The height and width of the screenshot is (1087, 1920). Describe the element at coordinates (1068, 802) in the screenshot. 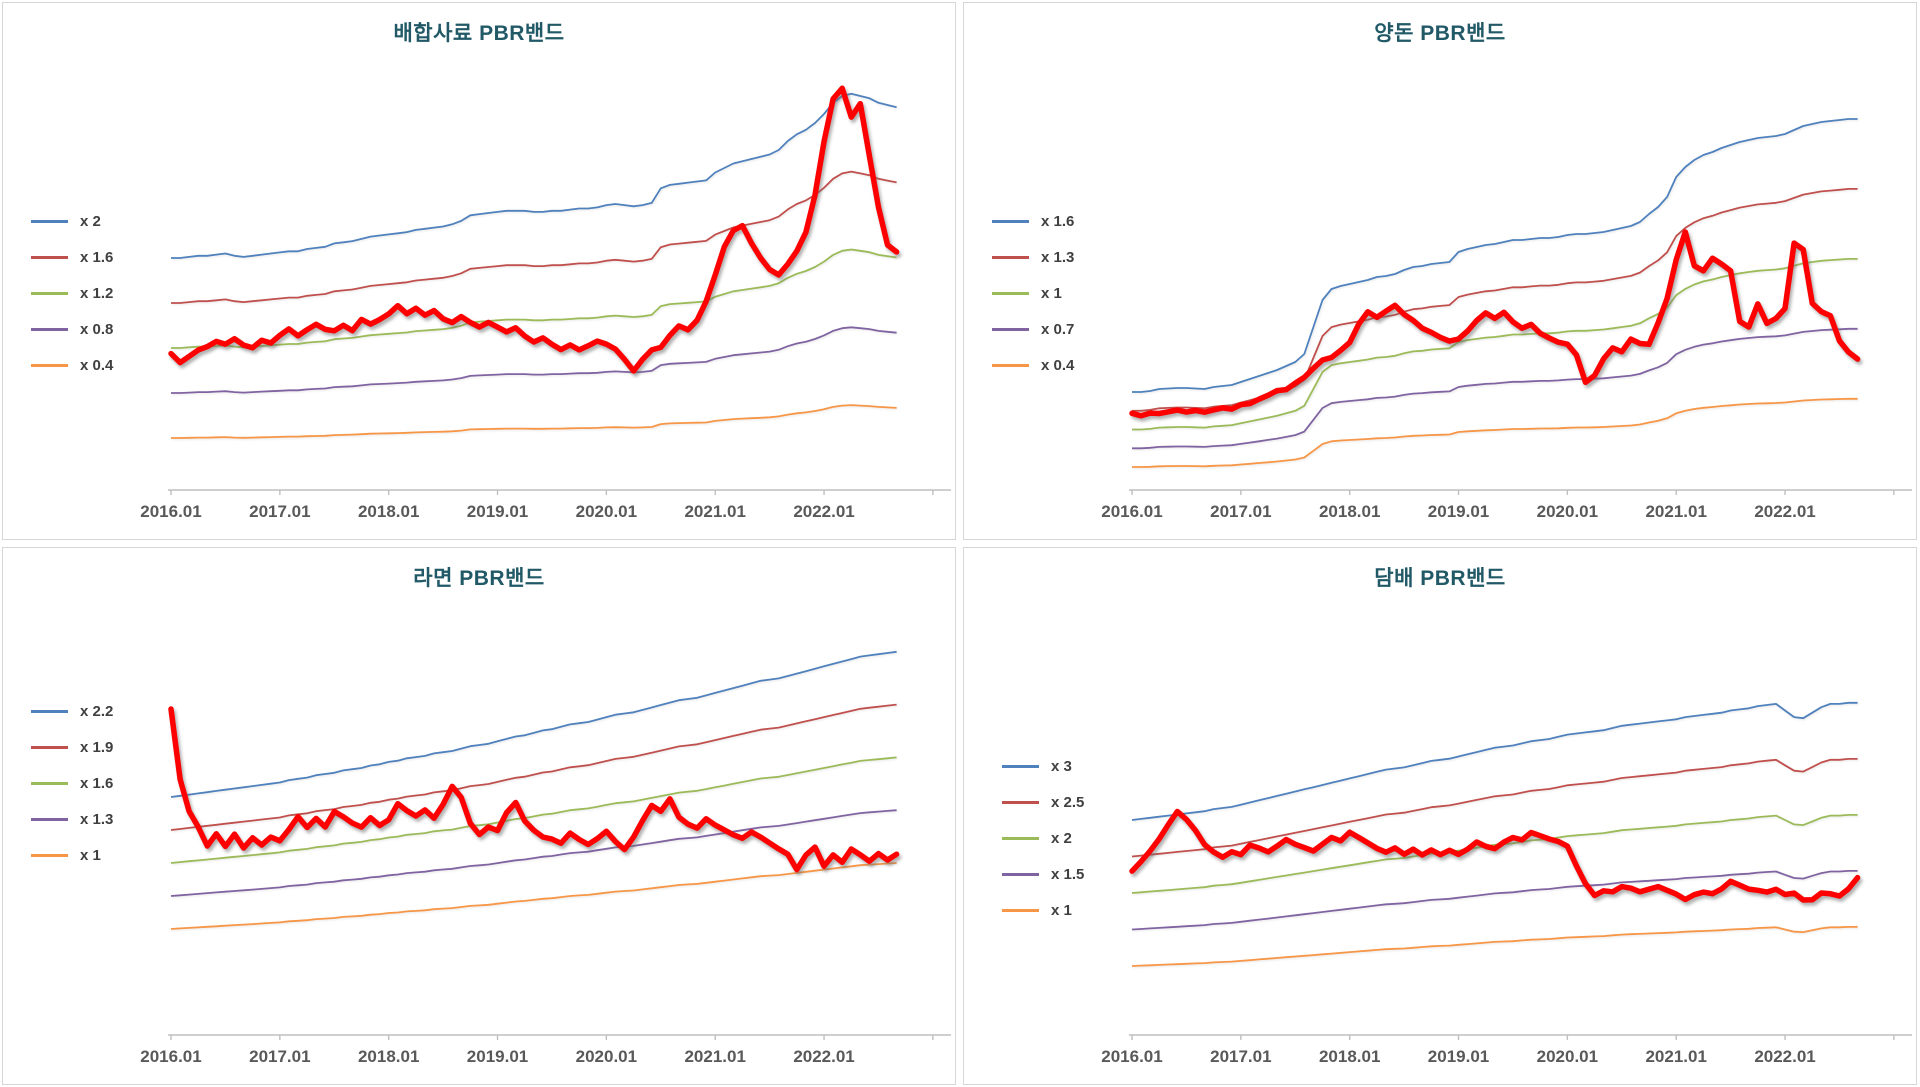

I see `legend-label: x 2.5` at that location.